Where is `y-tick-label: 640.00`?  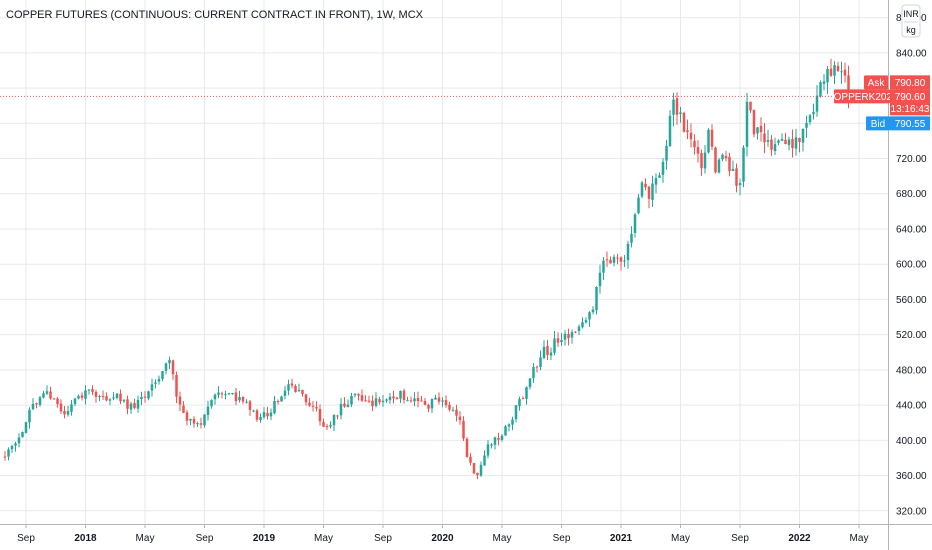 y-tick-label: 640.00 is located at coordinates (911, 229).